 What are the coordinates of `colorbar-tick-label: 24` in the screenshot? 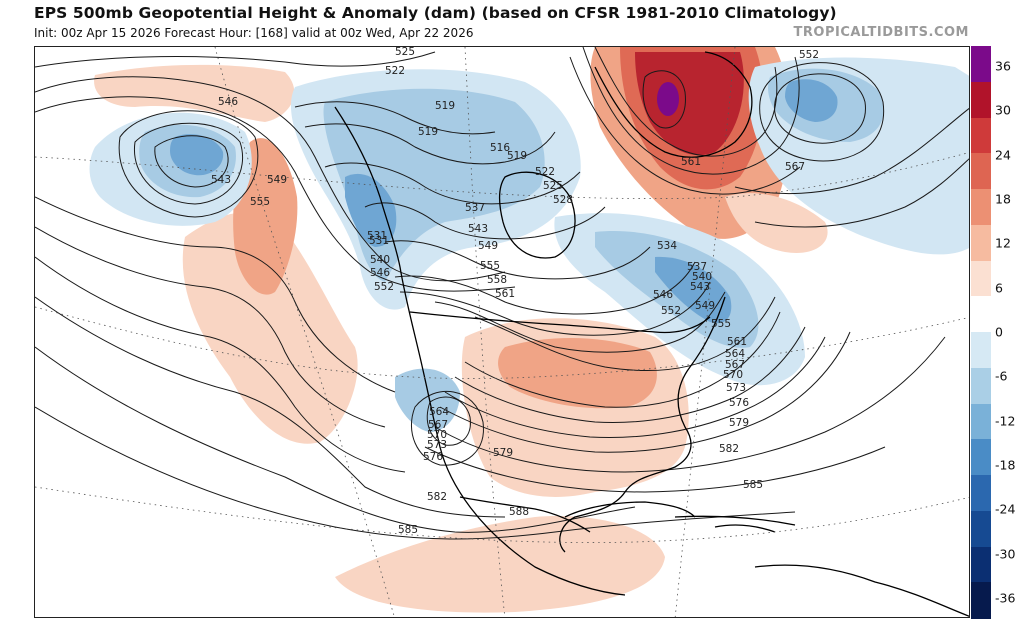 It's located at (1003, 155).